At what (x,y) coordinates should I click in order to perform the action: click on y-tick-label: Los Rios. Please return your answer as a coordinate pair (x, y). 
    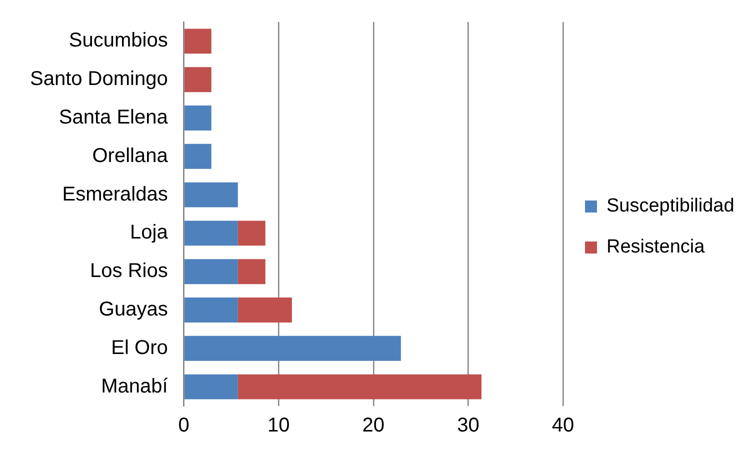
    Looking at the image, I should click on (129, 271).